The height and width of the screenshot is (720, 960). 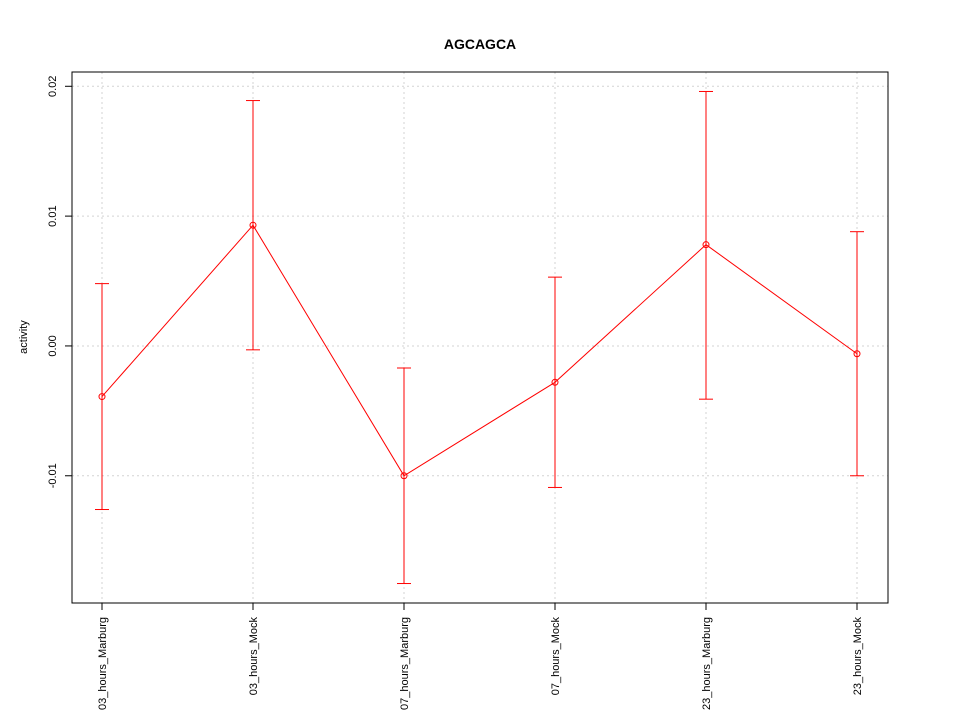 What do you see at coordinates (53, 345) in the screenshot?
I see `y-tick-label: 0.00` at bounding box center [53, 345].